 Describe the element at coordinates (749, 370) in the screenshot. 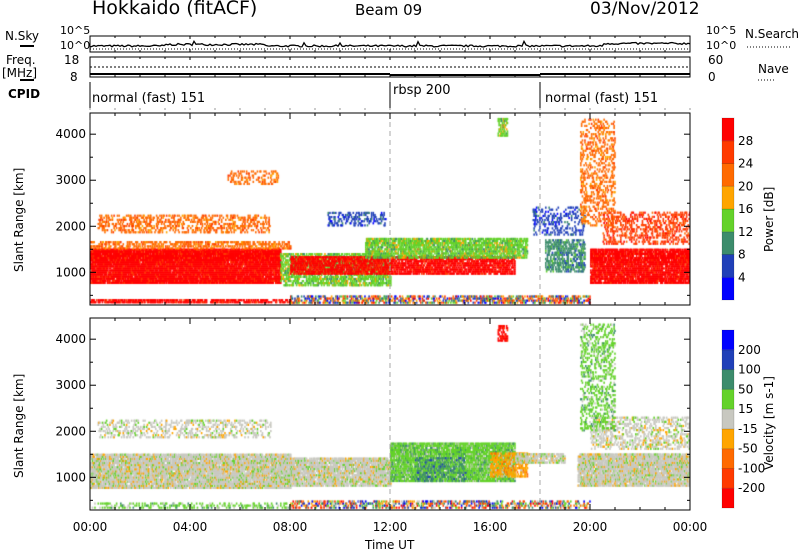

I see `colorbar-tick-label: 100` at that location.